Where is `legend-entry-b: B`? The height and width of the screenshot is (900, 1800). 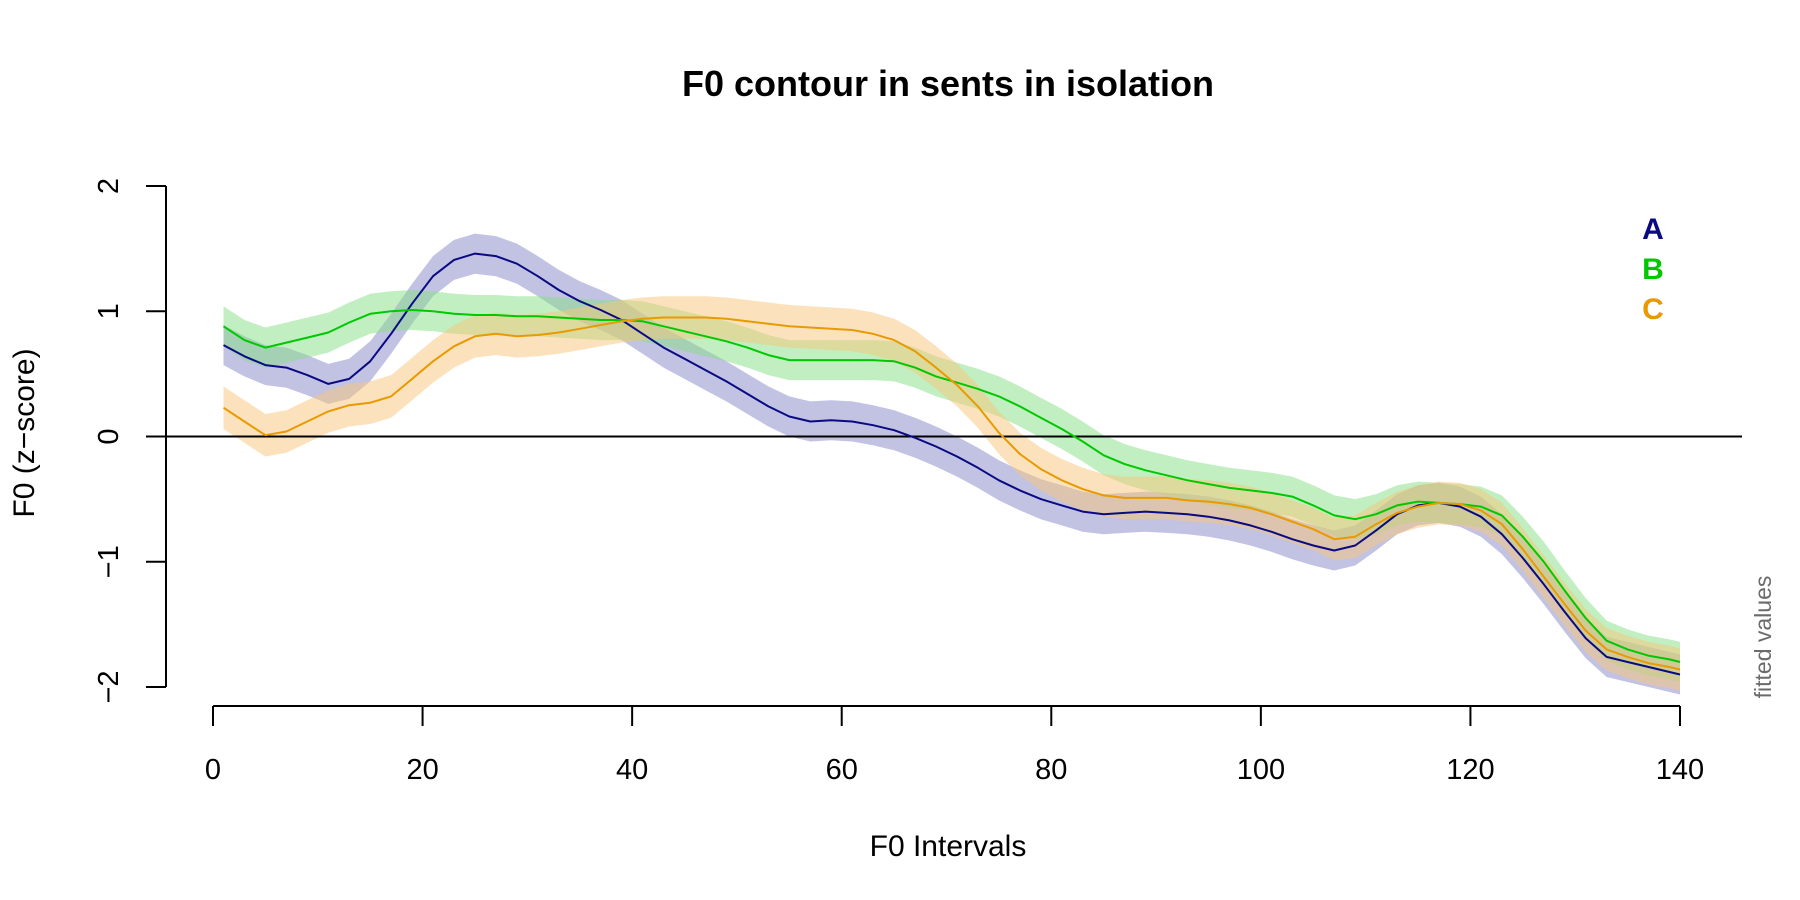 legend-entry-b: B is located at coordinates (1653, 269).